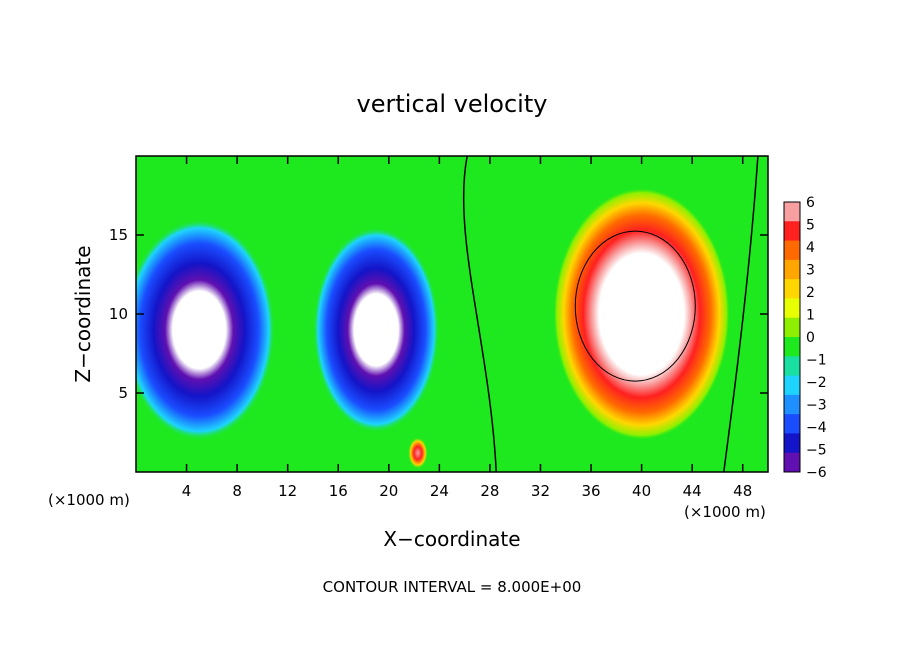 The height and width of the screenshot is (654, 904). Describe the element at coordinates (805, 338) in the screenshot. I see `colorbar: 6 5 4 3 2 1 0 −1 −2 −3 −4 −5 −6` at that location.